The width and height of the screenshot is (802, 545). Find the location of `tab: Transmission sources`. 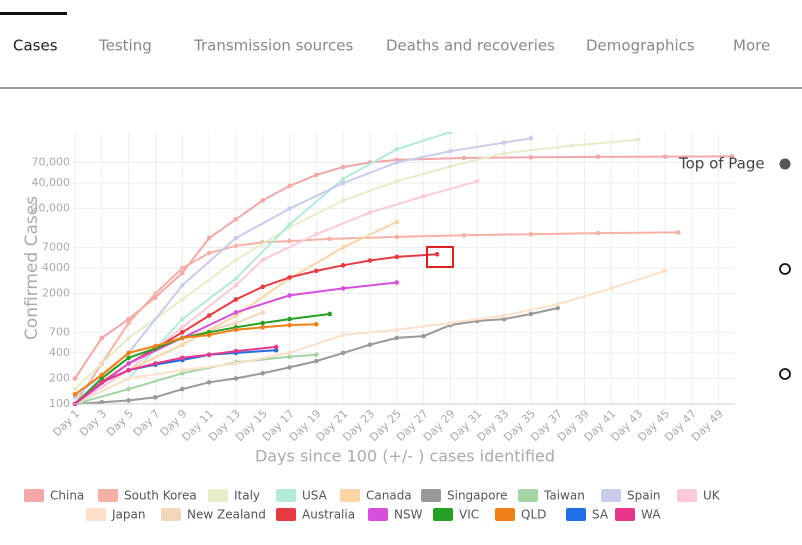

tab: Transmission sources is located at coordinates (273, 46).